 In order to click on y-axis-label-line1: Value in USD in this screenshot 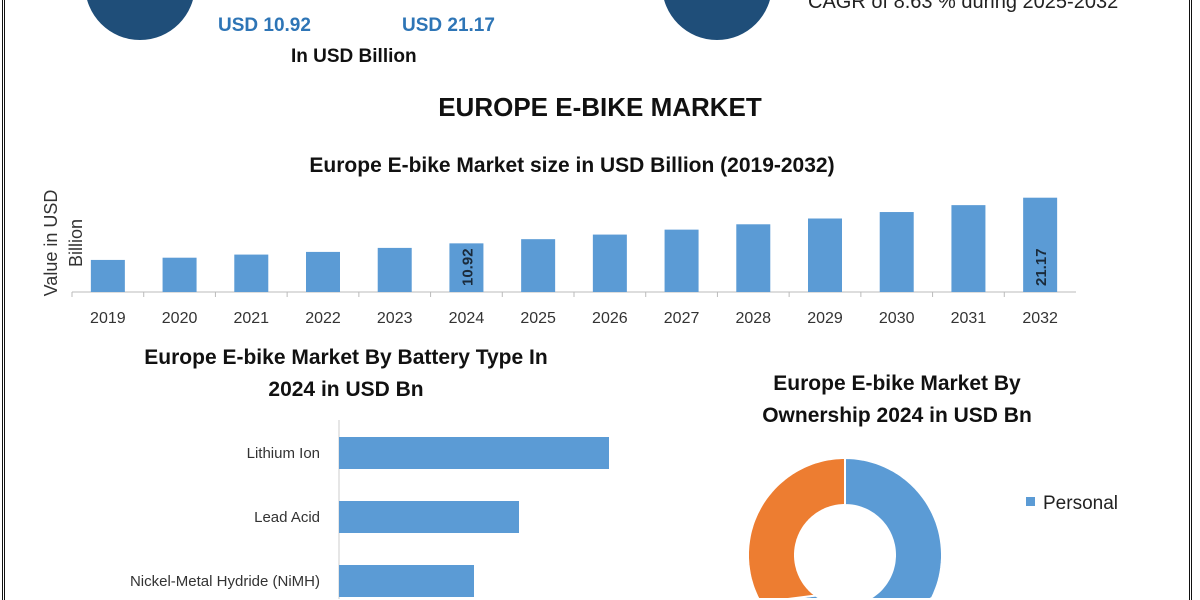, I will do `click(51, 243)`.